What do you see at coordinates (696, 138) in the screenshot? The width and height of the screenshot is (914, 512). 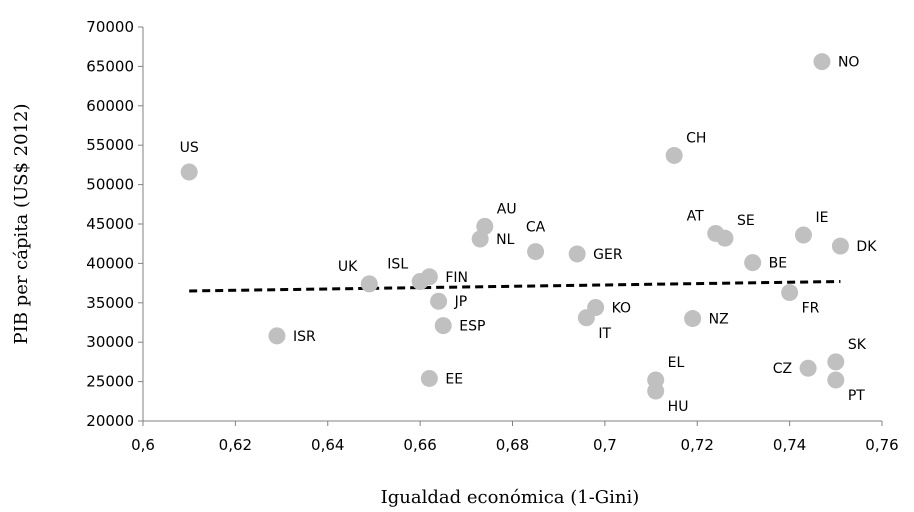 I see `point-label: CH` at bounding box center [696, 138].